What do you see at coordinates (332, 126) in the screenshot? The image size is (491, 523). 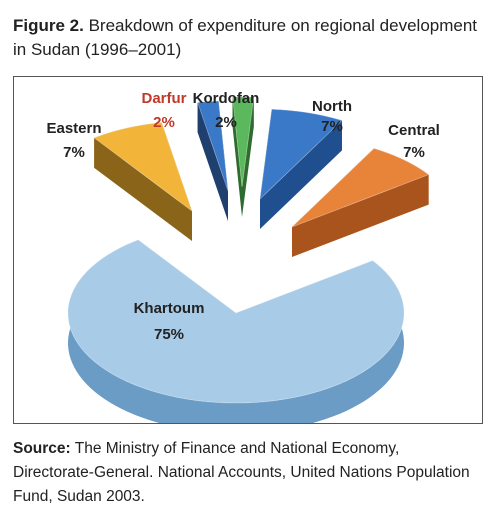 I see `slice-value-north: 7%` at bounding box center [332, 126].